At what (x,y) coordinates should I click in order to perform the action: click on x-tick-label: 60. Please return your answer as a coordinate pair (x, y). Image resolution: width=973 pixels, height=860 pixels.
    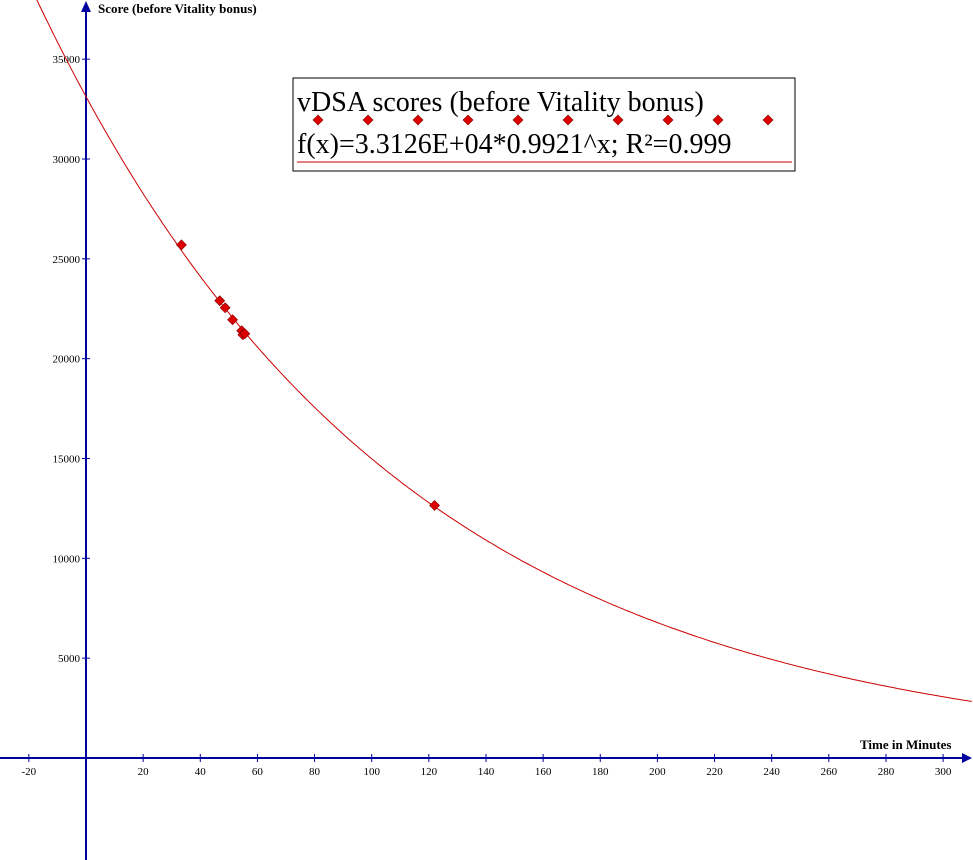
    Looking at the image, I should click on (258, 772).